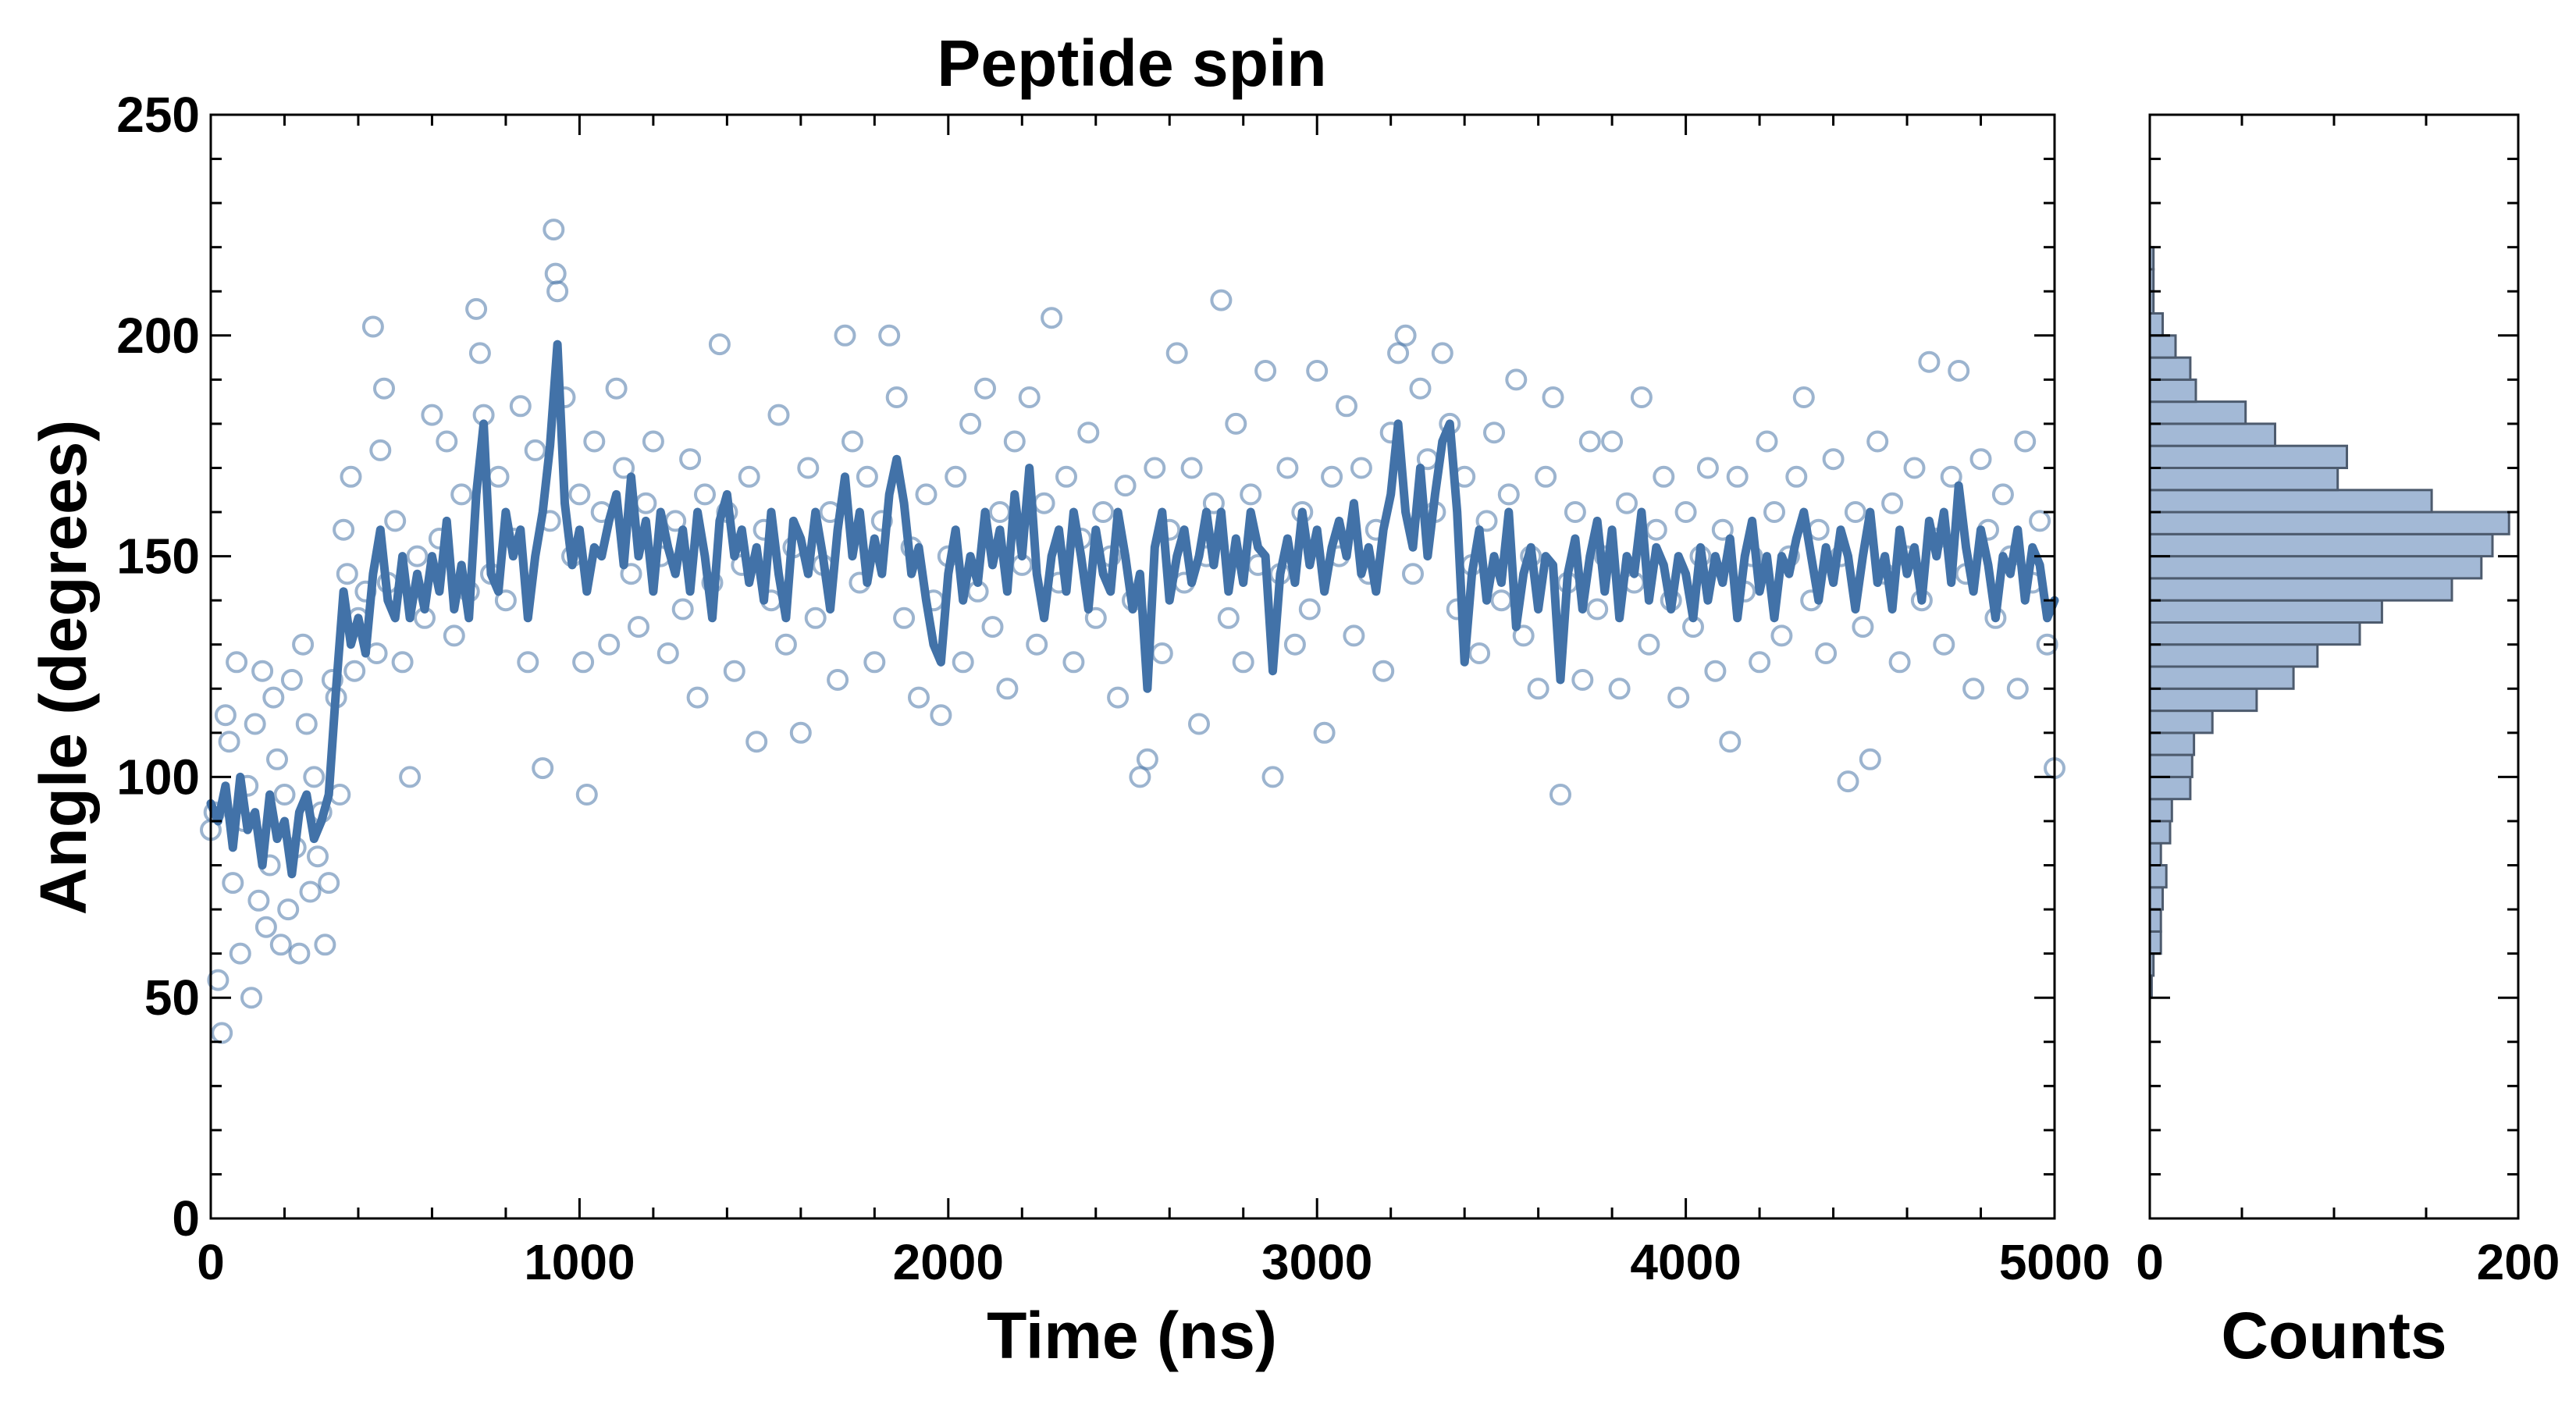 The height and width of the screenshot is (1405, 2576). I want to click on x-tick-label: 5000, so click(2054, 1262).